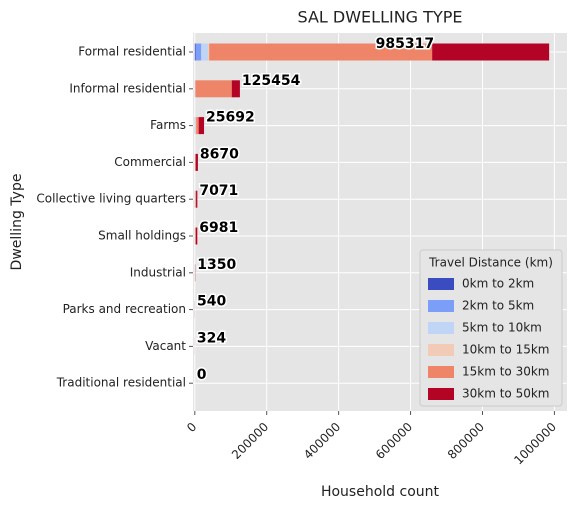 The height and width of the screenshot is (506, 576). I want to click on y-tick-label: Collective living quarters, so click(111, 199).